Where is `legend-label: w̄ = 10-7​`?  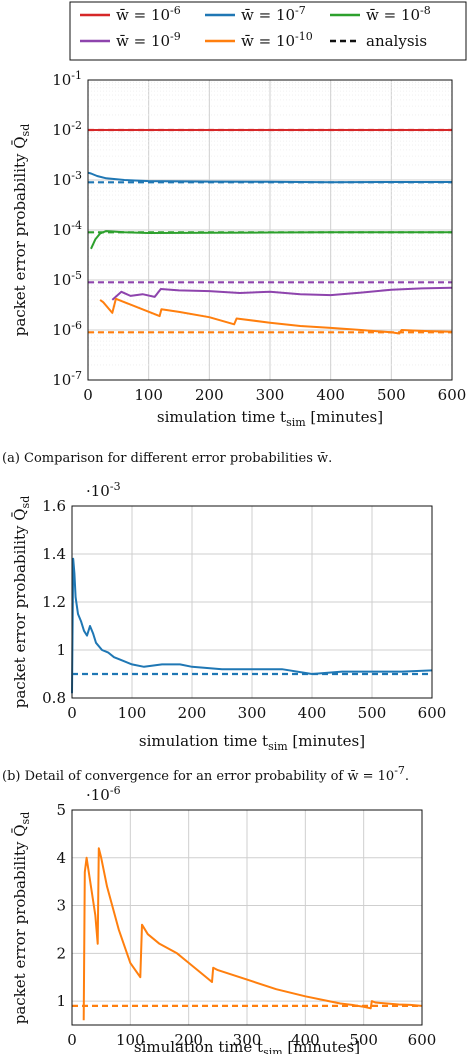 legend-label: w̄ = 10-7​ is located at coordinates (273, 14).